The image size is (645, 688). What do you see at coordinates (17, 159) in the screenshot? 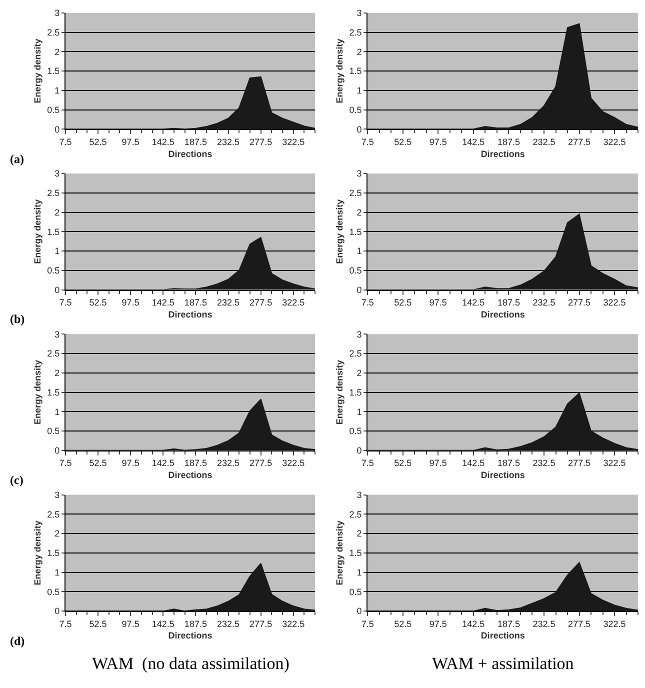
I see `text: (a)` at bounding box center [17, 159].